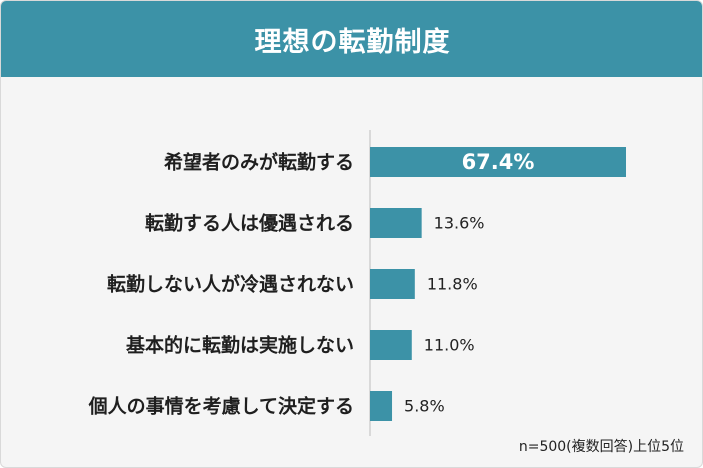  I want to click on data-label: 13.6%, so click(459, 223).